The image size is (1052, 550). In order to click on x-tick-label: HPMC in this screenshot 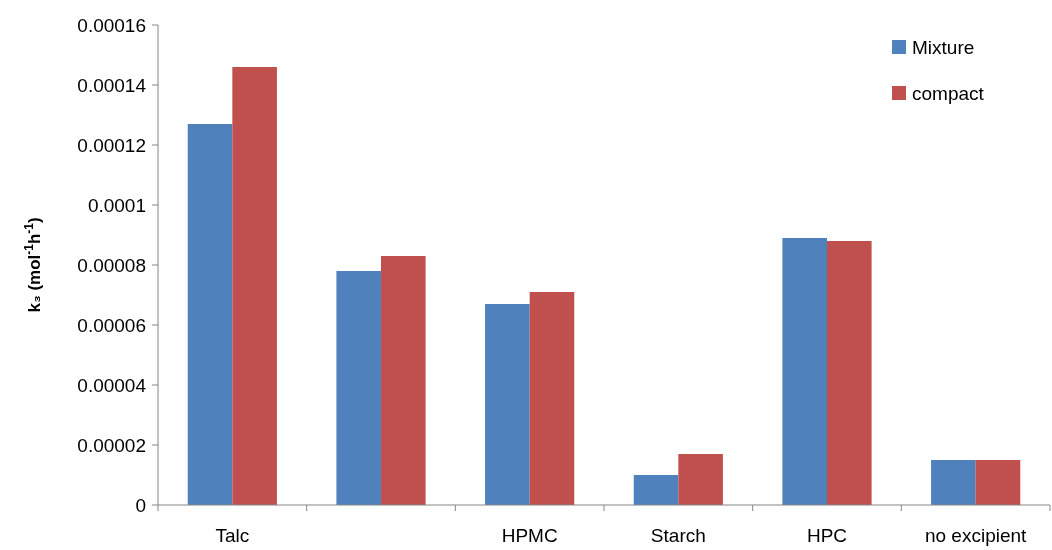, I will do `click(529, 535)`.